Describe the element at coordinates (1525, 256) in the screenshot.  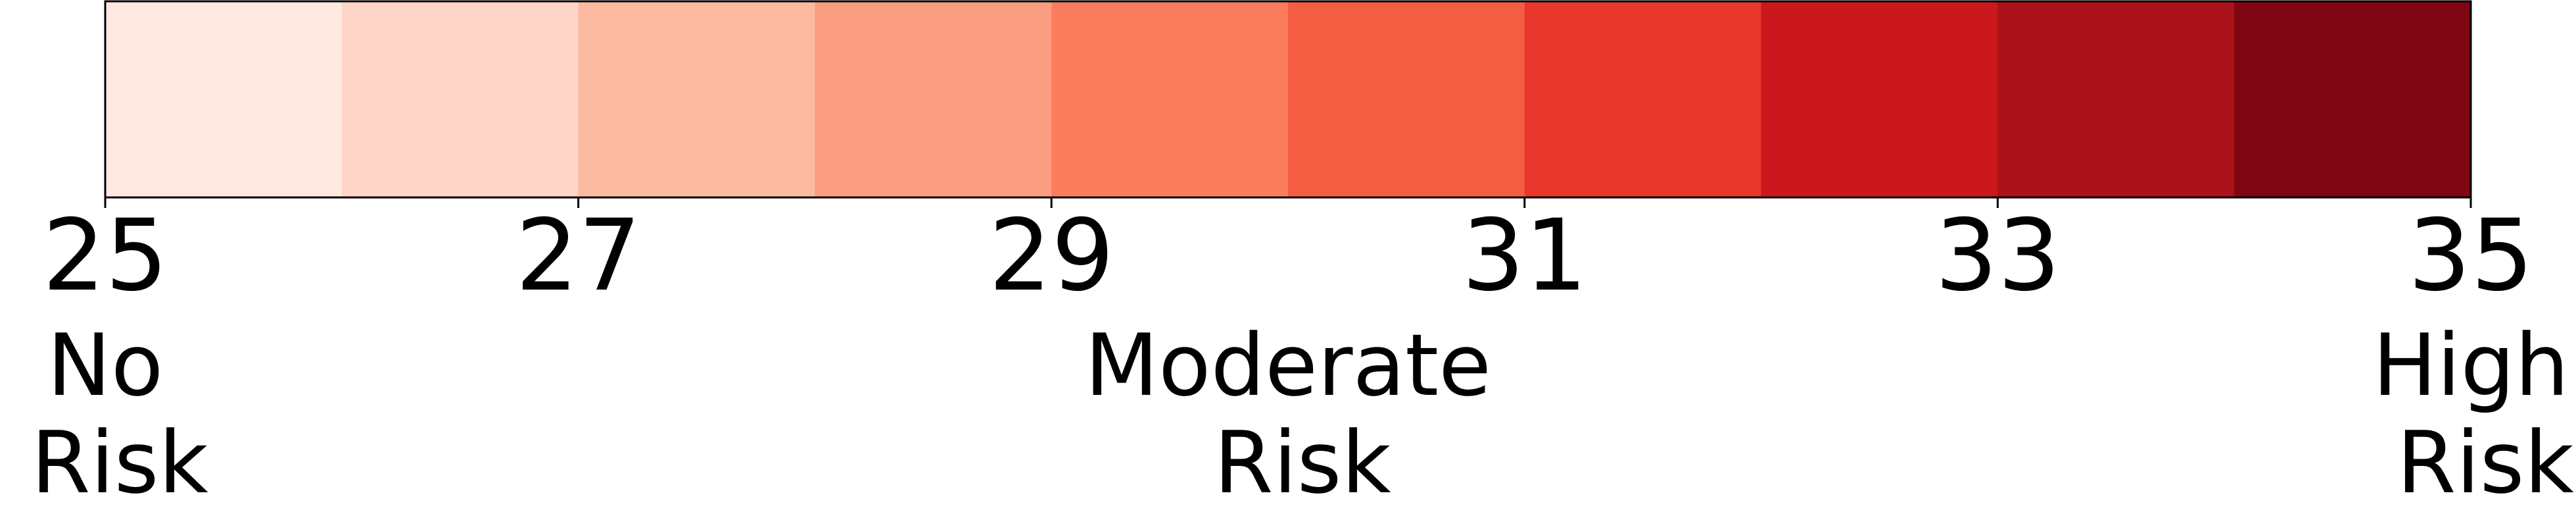
I see `tick-label: 31` at that location.